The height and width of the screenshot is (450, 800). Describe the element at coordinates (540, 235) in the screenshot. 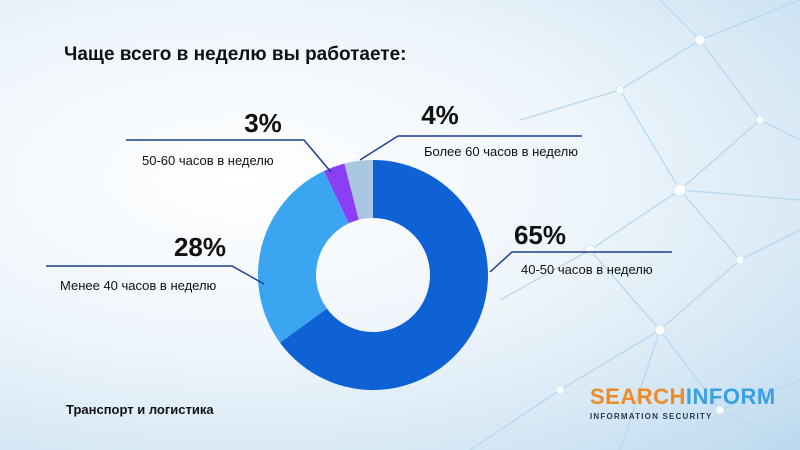

I see `slice-value-label: 65%` at that location.